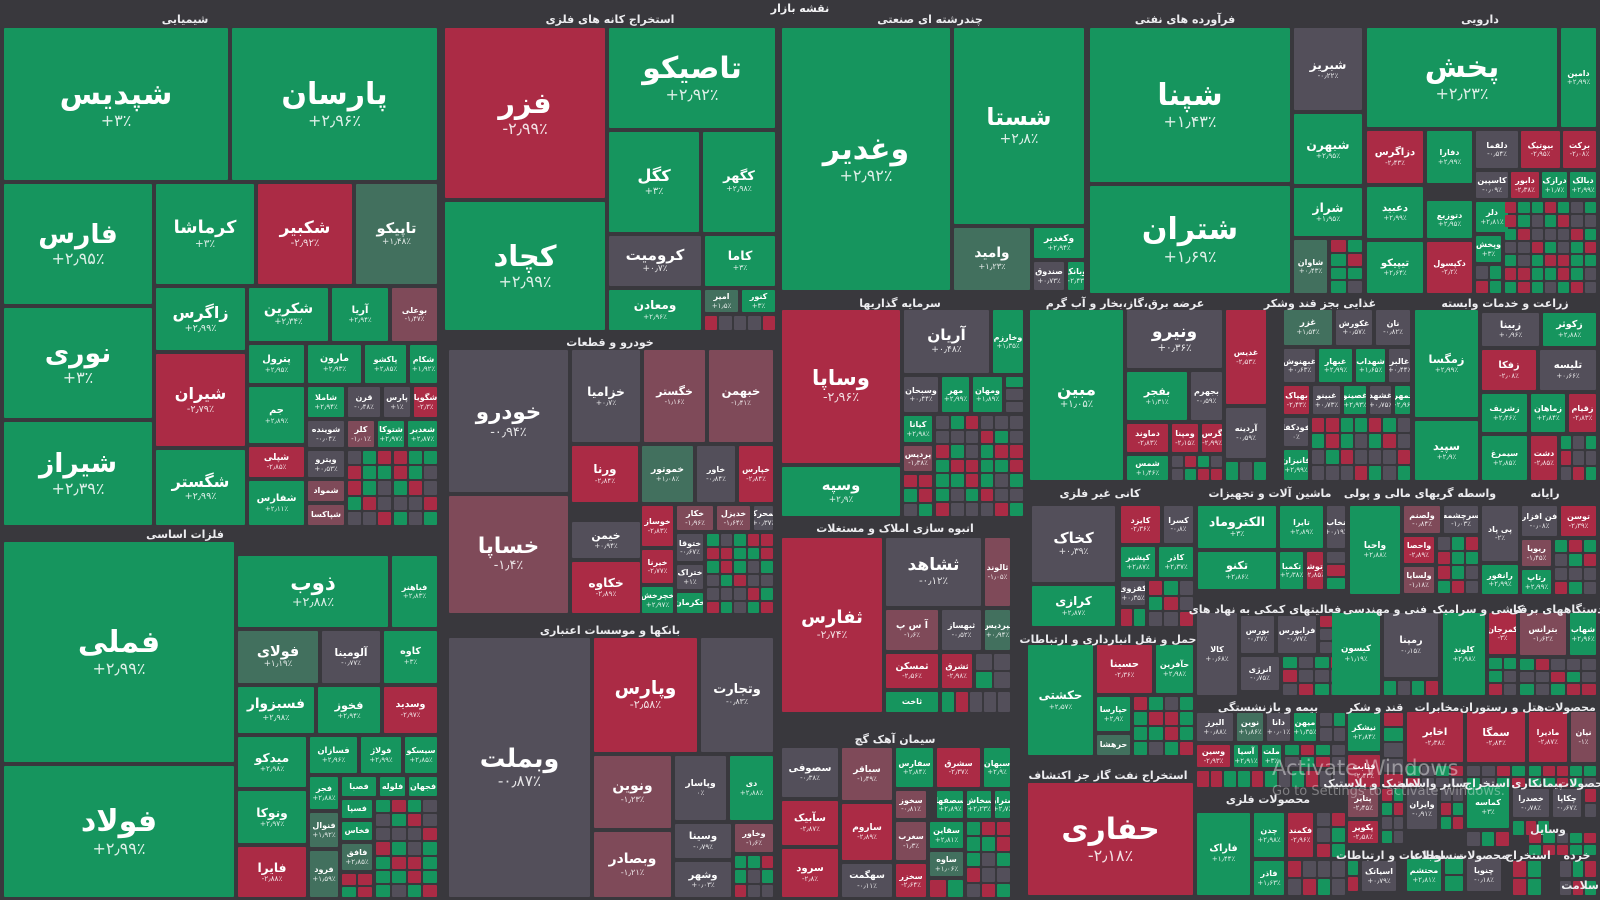 The height and width of the screenshot is (900, 1600). Describe the element at coordinates (1419, 550) in the screenshot. I see `stock-tile: واحصا -۲٫۸۹٪` at that location.